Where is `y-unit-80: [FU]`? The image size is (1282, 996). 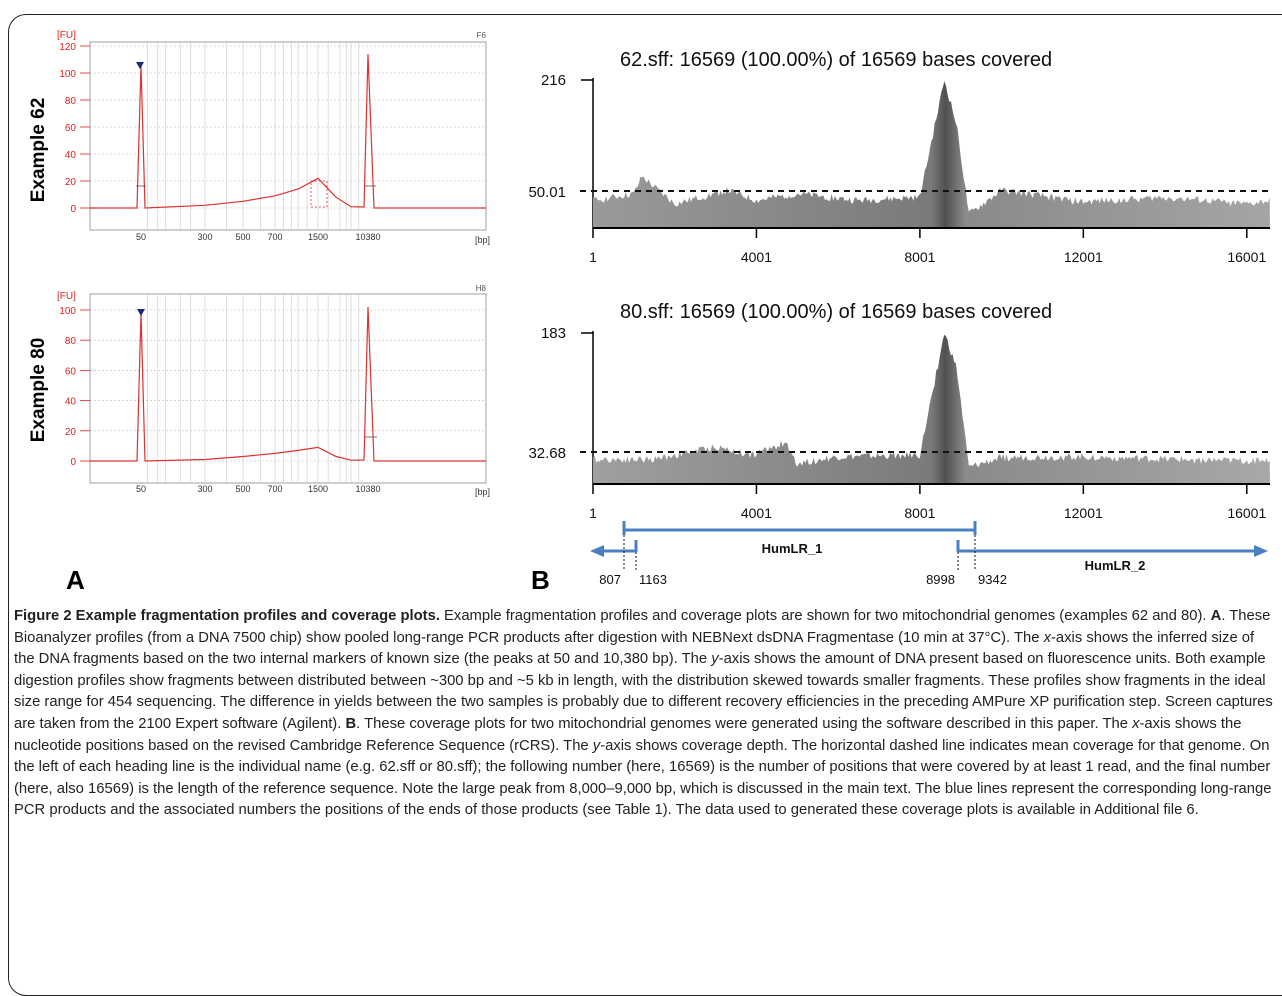 y-unit-80: [FU] is located at coordinates (66, 296).